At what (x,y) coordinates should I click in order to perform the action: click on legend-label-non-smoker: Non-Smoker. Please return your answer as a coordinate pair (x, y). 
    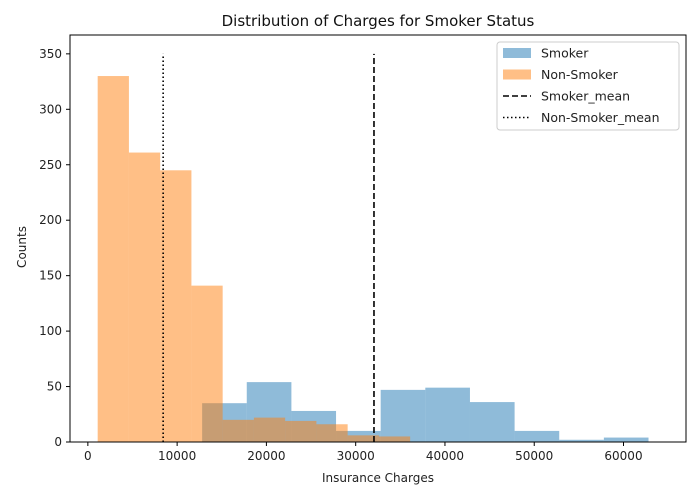
    Looking at the image, I should click on (580, 74).